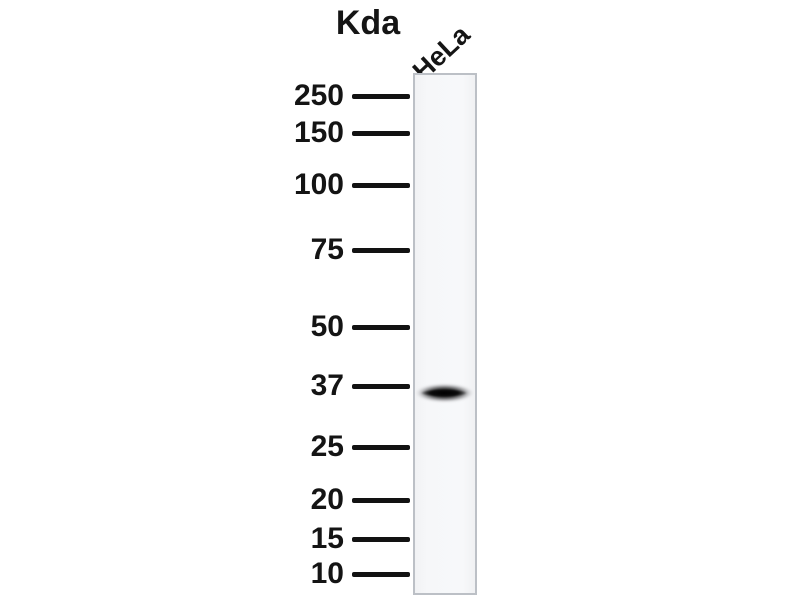  Describe the element at coordinates (327, 249) in the screenshot. I see `marker-label: 75` at that location.